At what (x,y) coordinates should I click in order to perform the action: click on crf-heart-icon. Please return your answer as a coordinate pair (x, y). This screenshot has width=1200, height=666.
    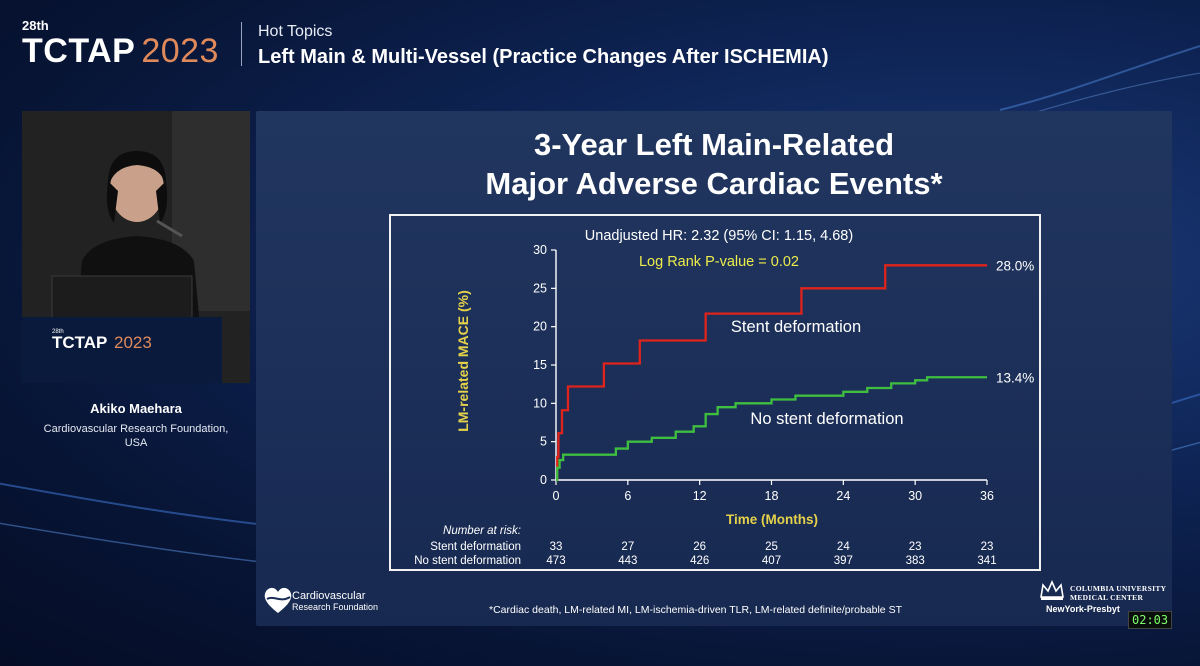
    Looking at the image, I should click on (278, 600).